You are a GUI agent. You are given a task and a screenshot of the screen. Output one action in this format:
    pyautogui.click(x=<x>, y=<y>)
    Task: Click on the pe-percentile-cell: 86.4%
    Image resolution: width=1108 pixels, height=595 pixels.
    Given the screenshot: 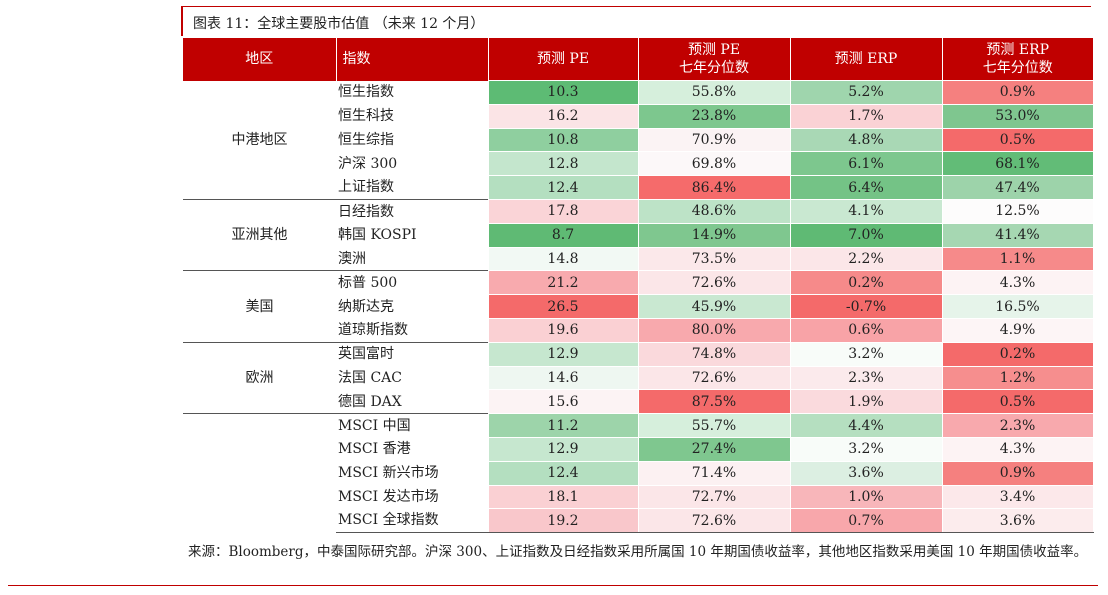 What is the action you would take?
    pyautogui.click(x=714, y=187)
    